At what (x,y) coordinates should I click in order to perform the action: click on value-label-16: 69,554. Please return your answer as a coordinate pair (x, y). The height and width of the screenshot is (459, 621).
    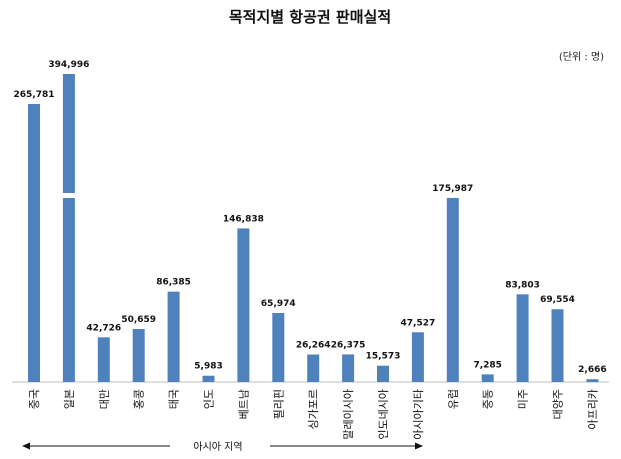
    Looking at the image, I should click on (557, 300).